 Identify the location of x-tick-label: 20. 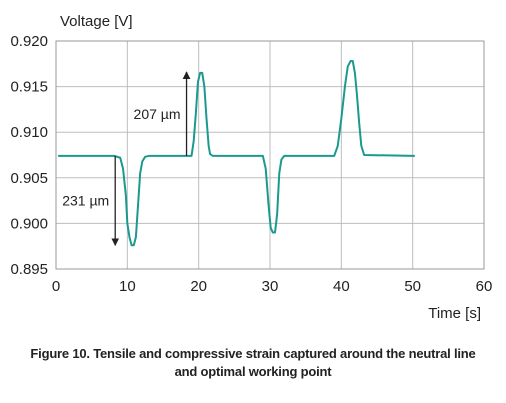
(198, 286).